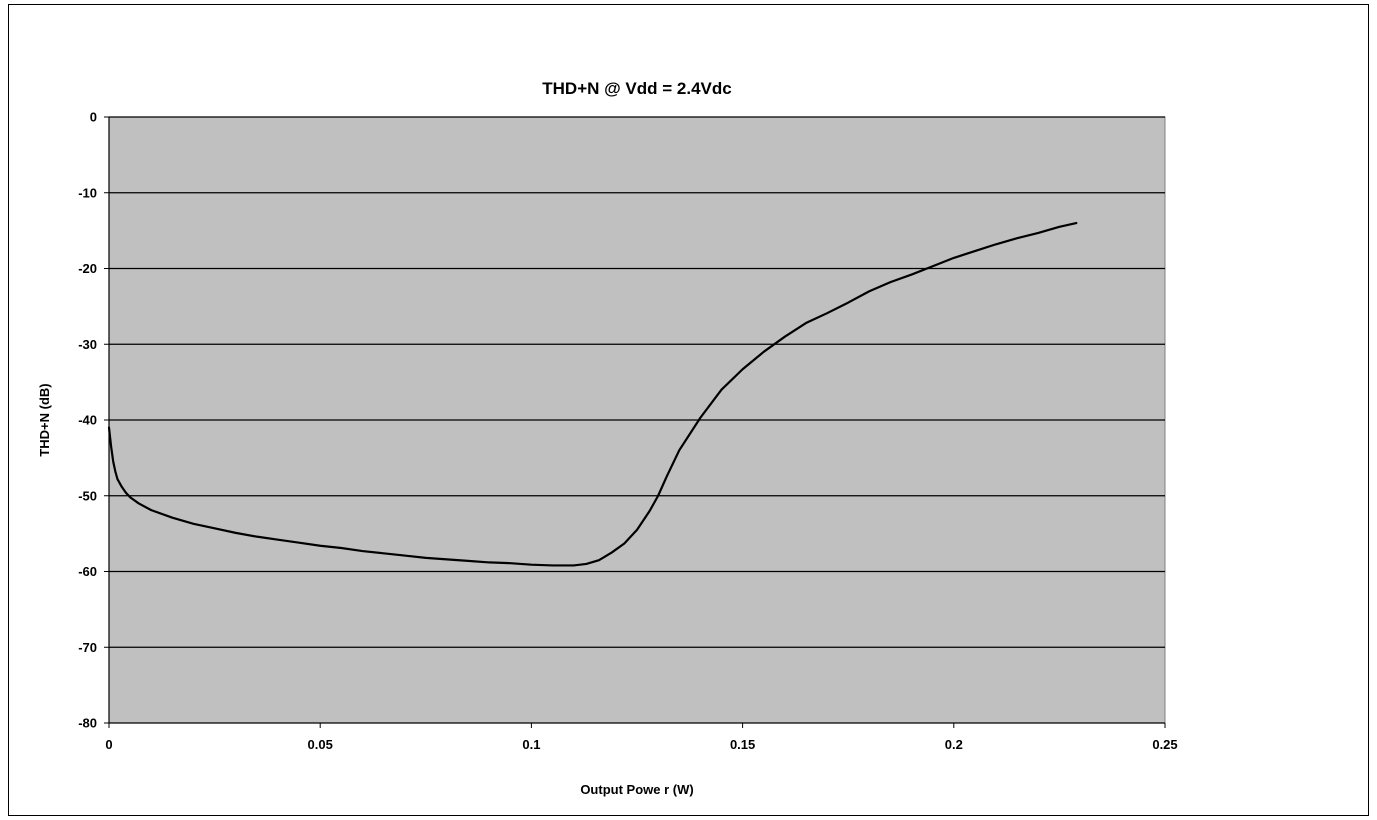 The height and width of the screenshot is (820, 1377). I want to click on y-tick-label: -60, so click(87, 571).